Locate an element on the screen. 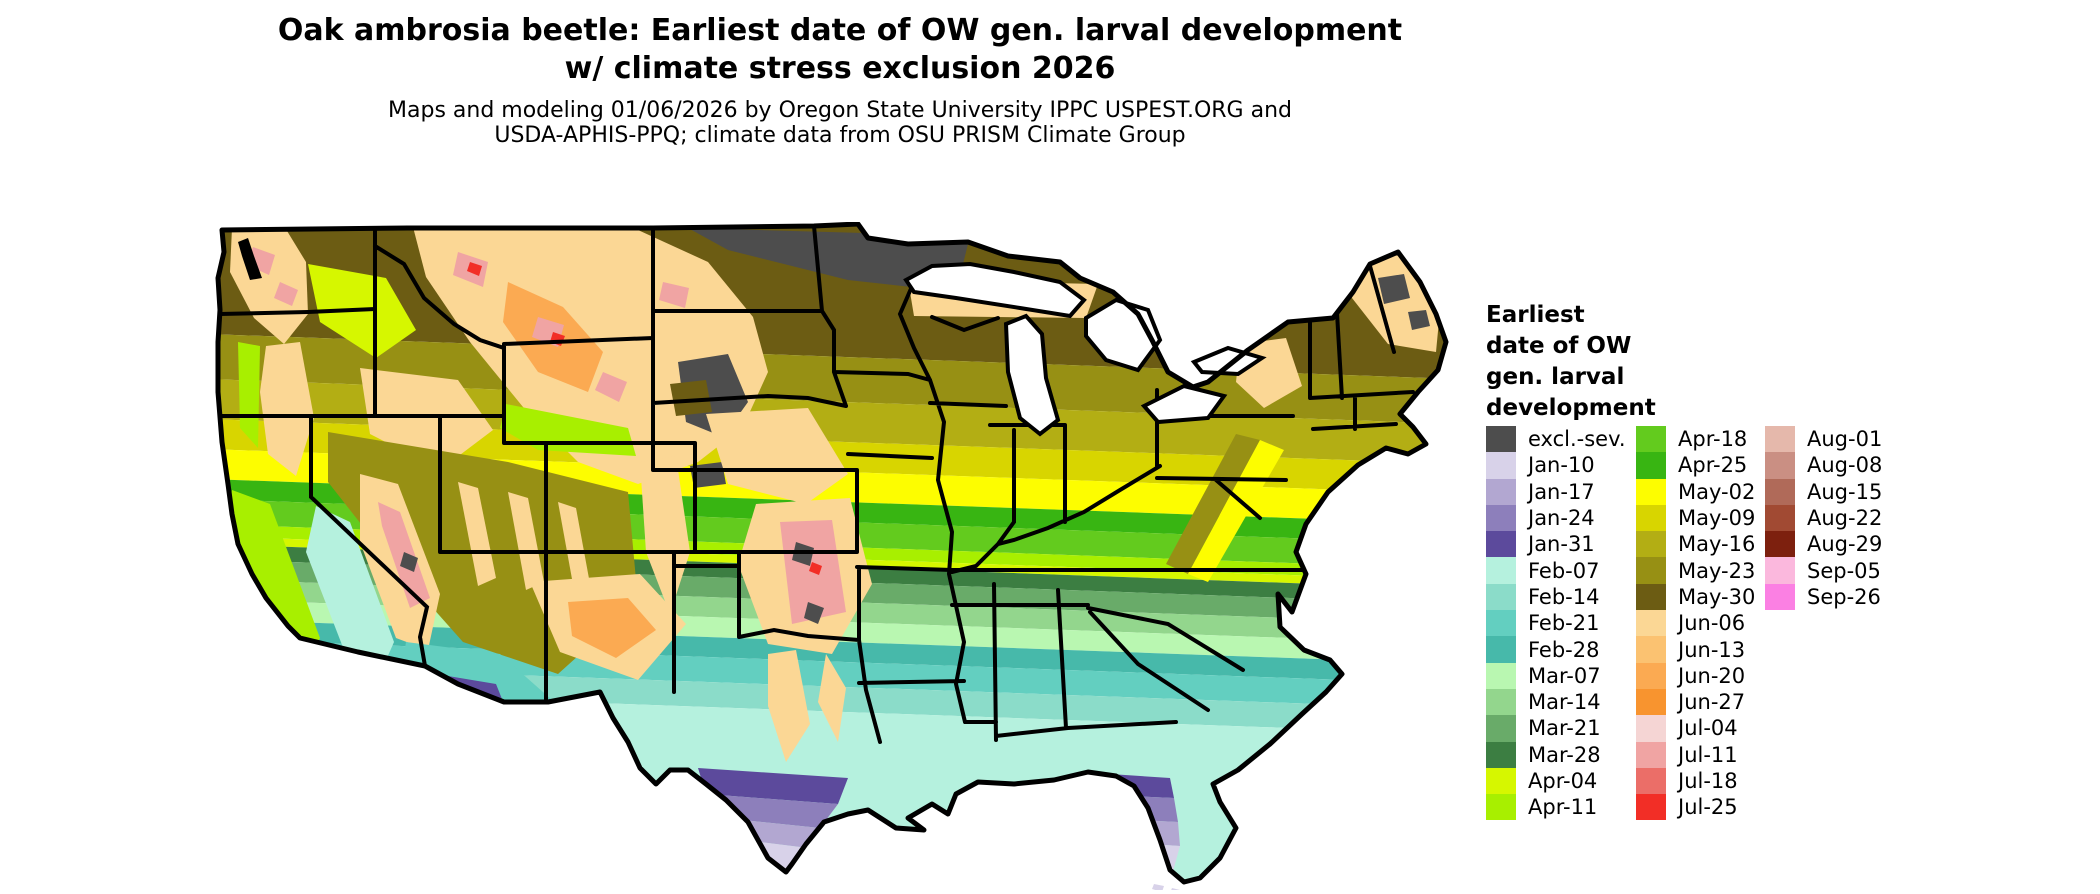  lake-erie is located at coordinates (1184, 404).